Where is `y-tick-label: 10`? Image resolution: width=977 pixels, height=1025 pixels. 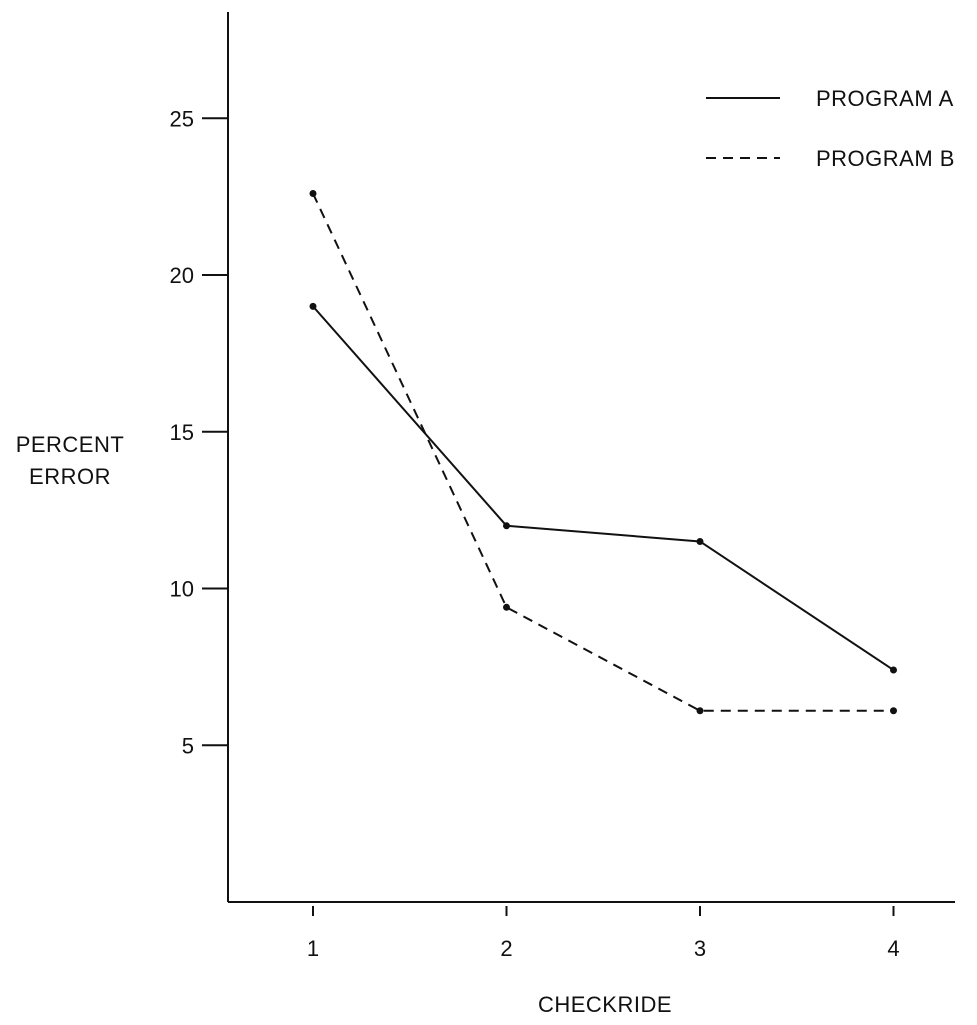
y-tick-label: 10 is located at coordinates (182, 589).